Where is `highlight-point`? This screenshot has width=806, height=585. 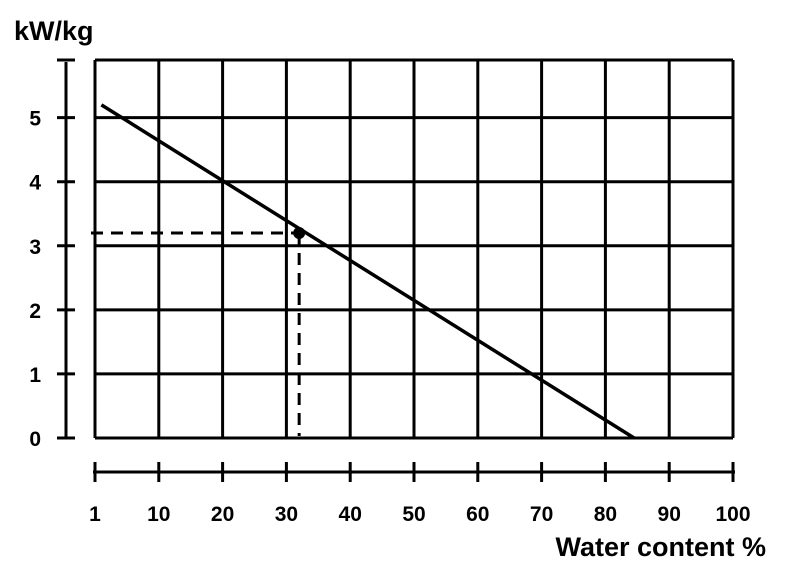 highlight-point is located at coordinates (299, 232).